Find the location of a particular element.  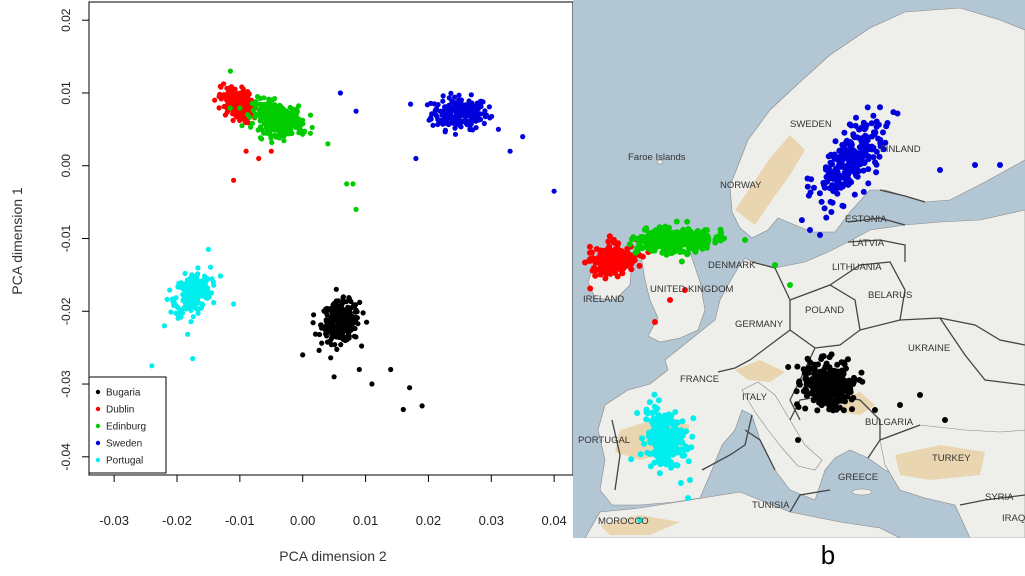

y-tick-label: 0.02 is located at coordinates (66, 20).